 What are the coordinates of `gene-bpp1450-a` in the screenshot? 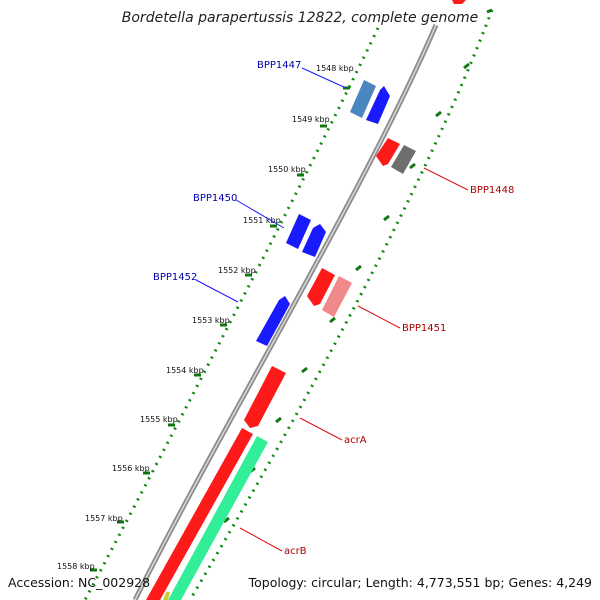 It's located at (298, 231).